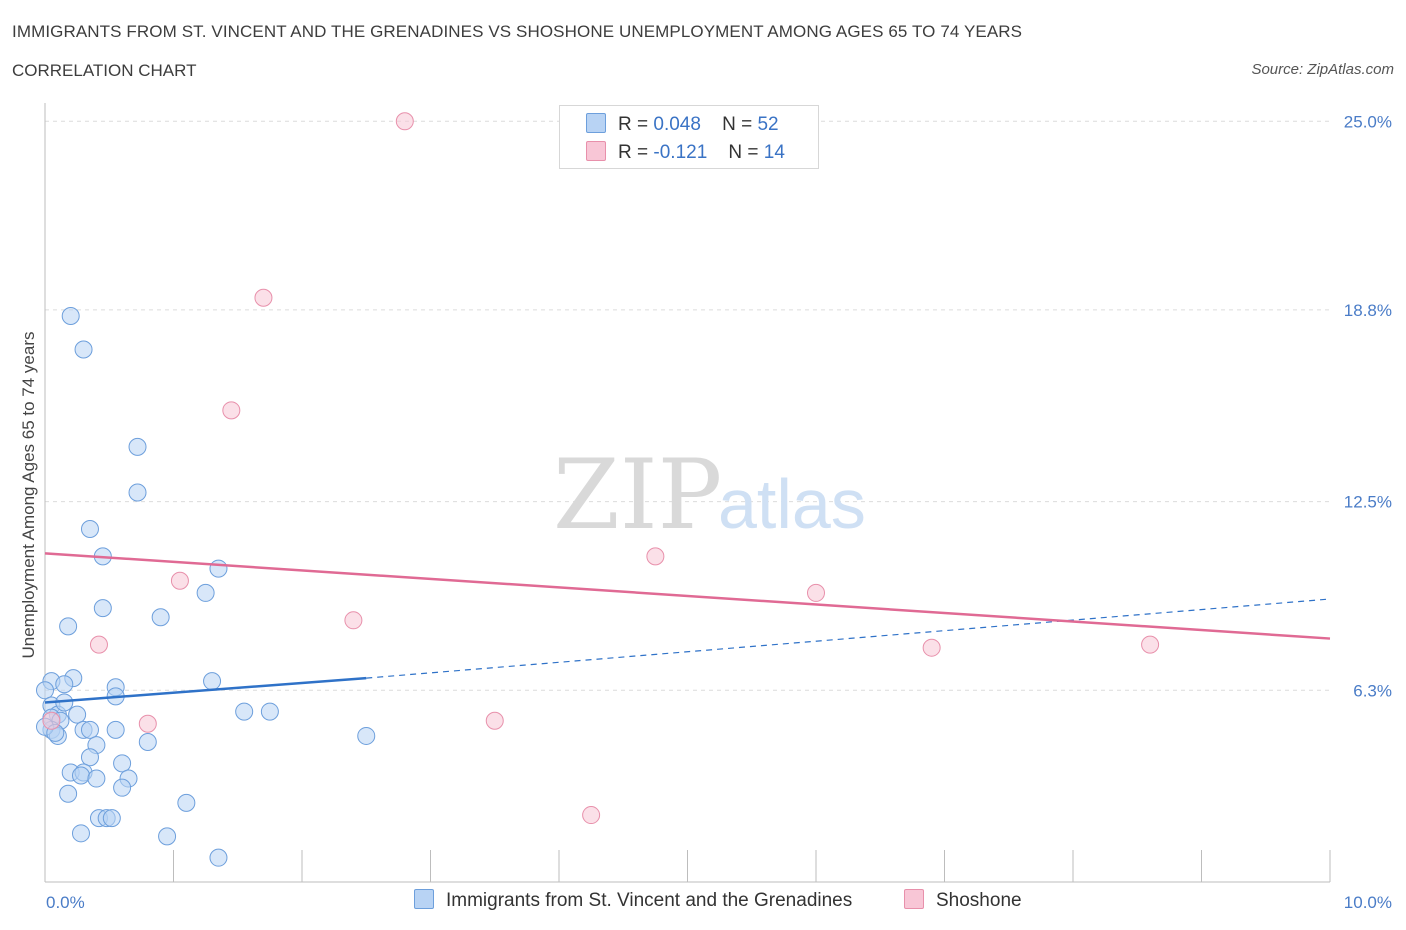 The image size is (1406, 930). I want to click on x-tick-label-0: 0.0%, so click(65, 902).